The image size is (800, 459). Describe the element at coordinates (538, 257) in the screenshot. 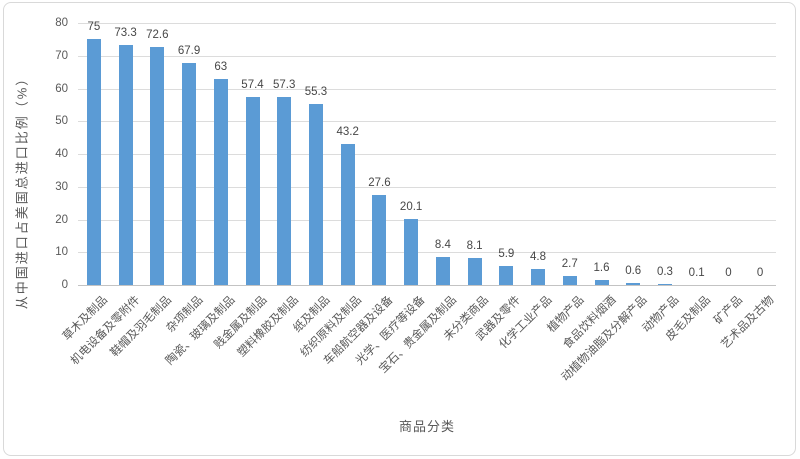

I see `bar-value-label: 4.8` at that location.